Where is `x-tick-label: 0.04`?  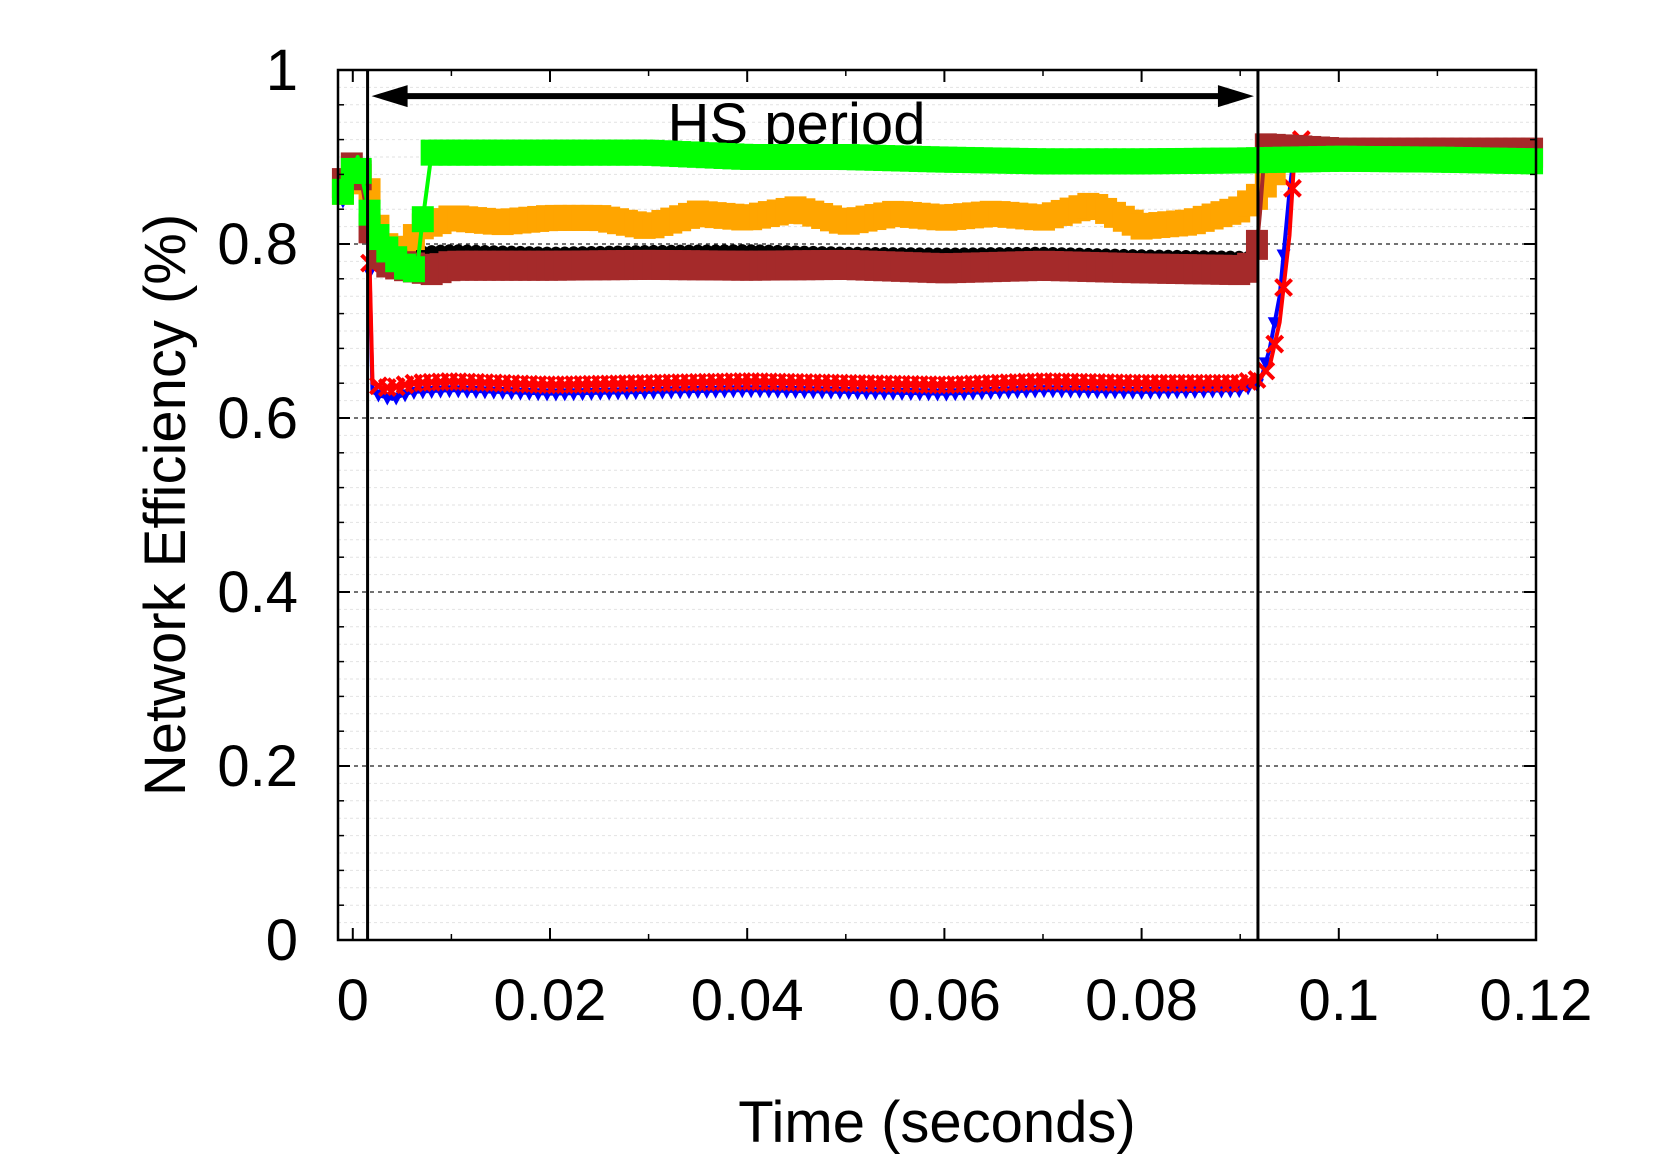 x-tick-label: 0.04 is located at coordinates (747, 1000).